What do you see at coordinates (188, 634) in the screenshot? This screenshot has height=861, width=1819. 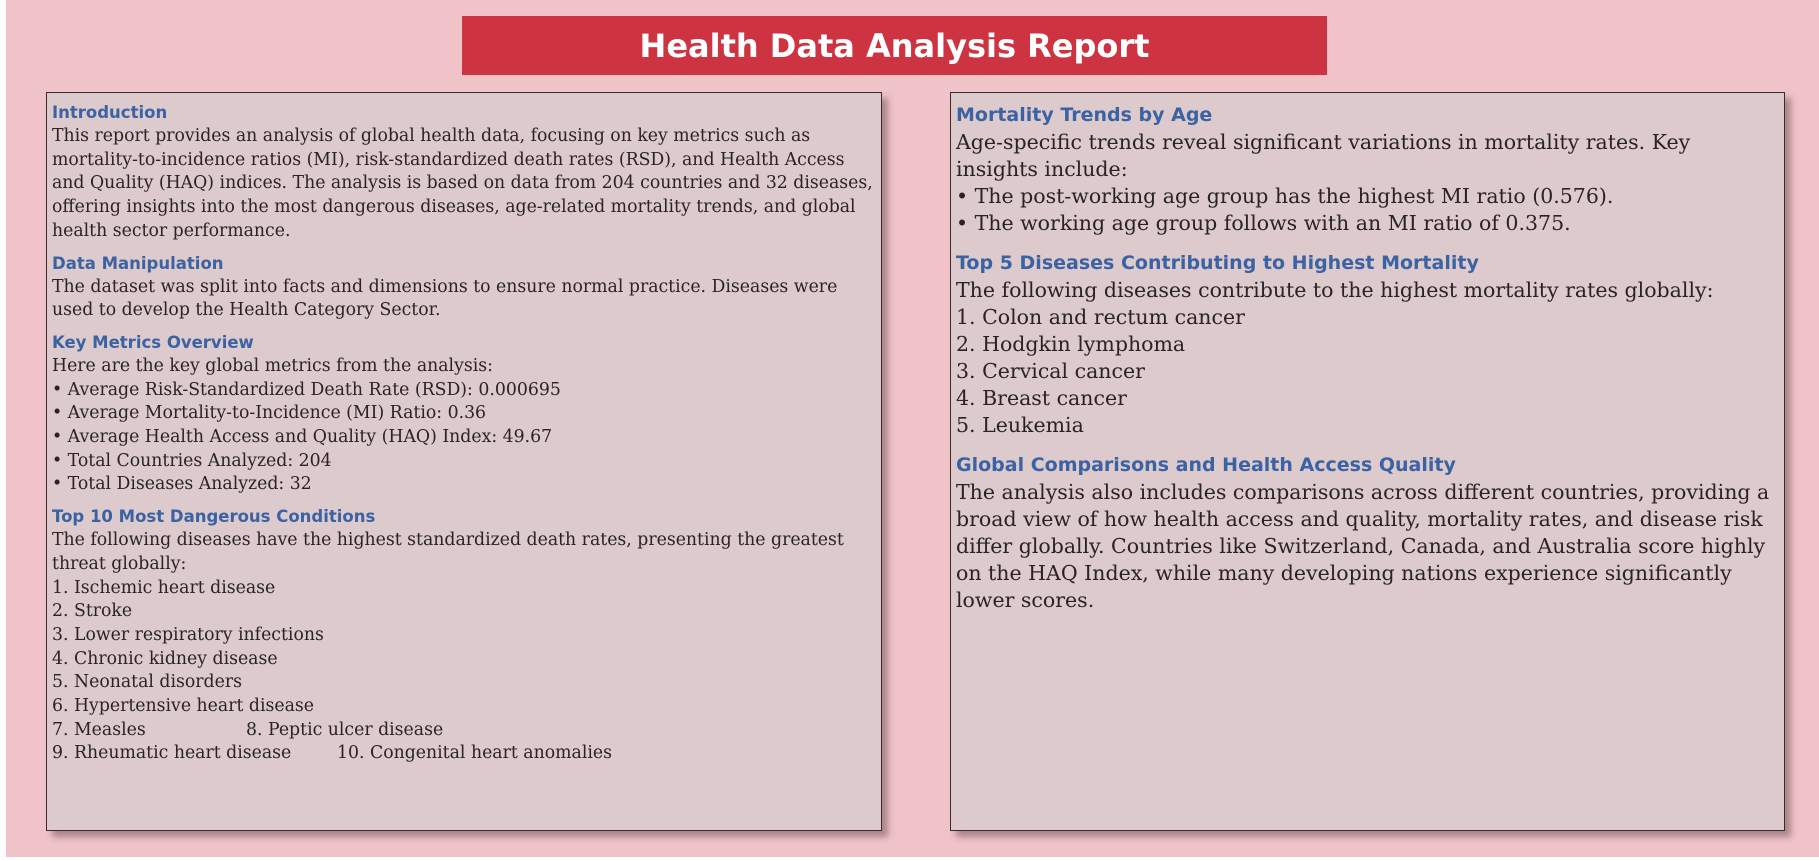 I see `condition-item: 3. Lower respiratory infections` at bounding box center [188, 634].